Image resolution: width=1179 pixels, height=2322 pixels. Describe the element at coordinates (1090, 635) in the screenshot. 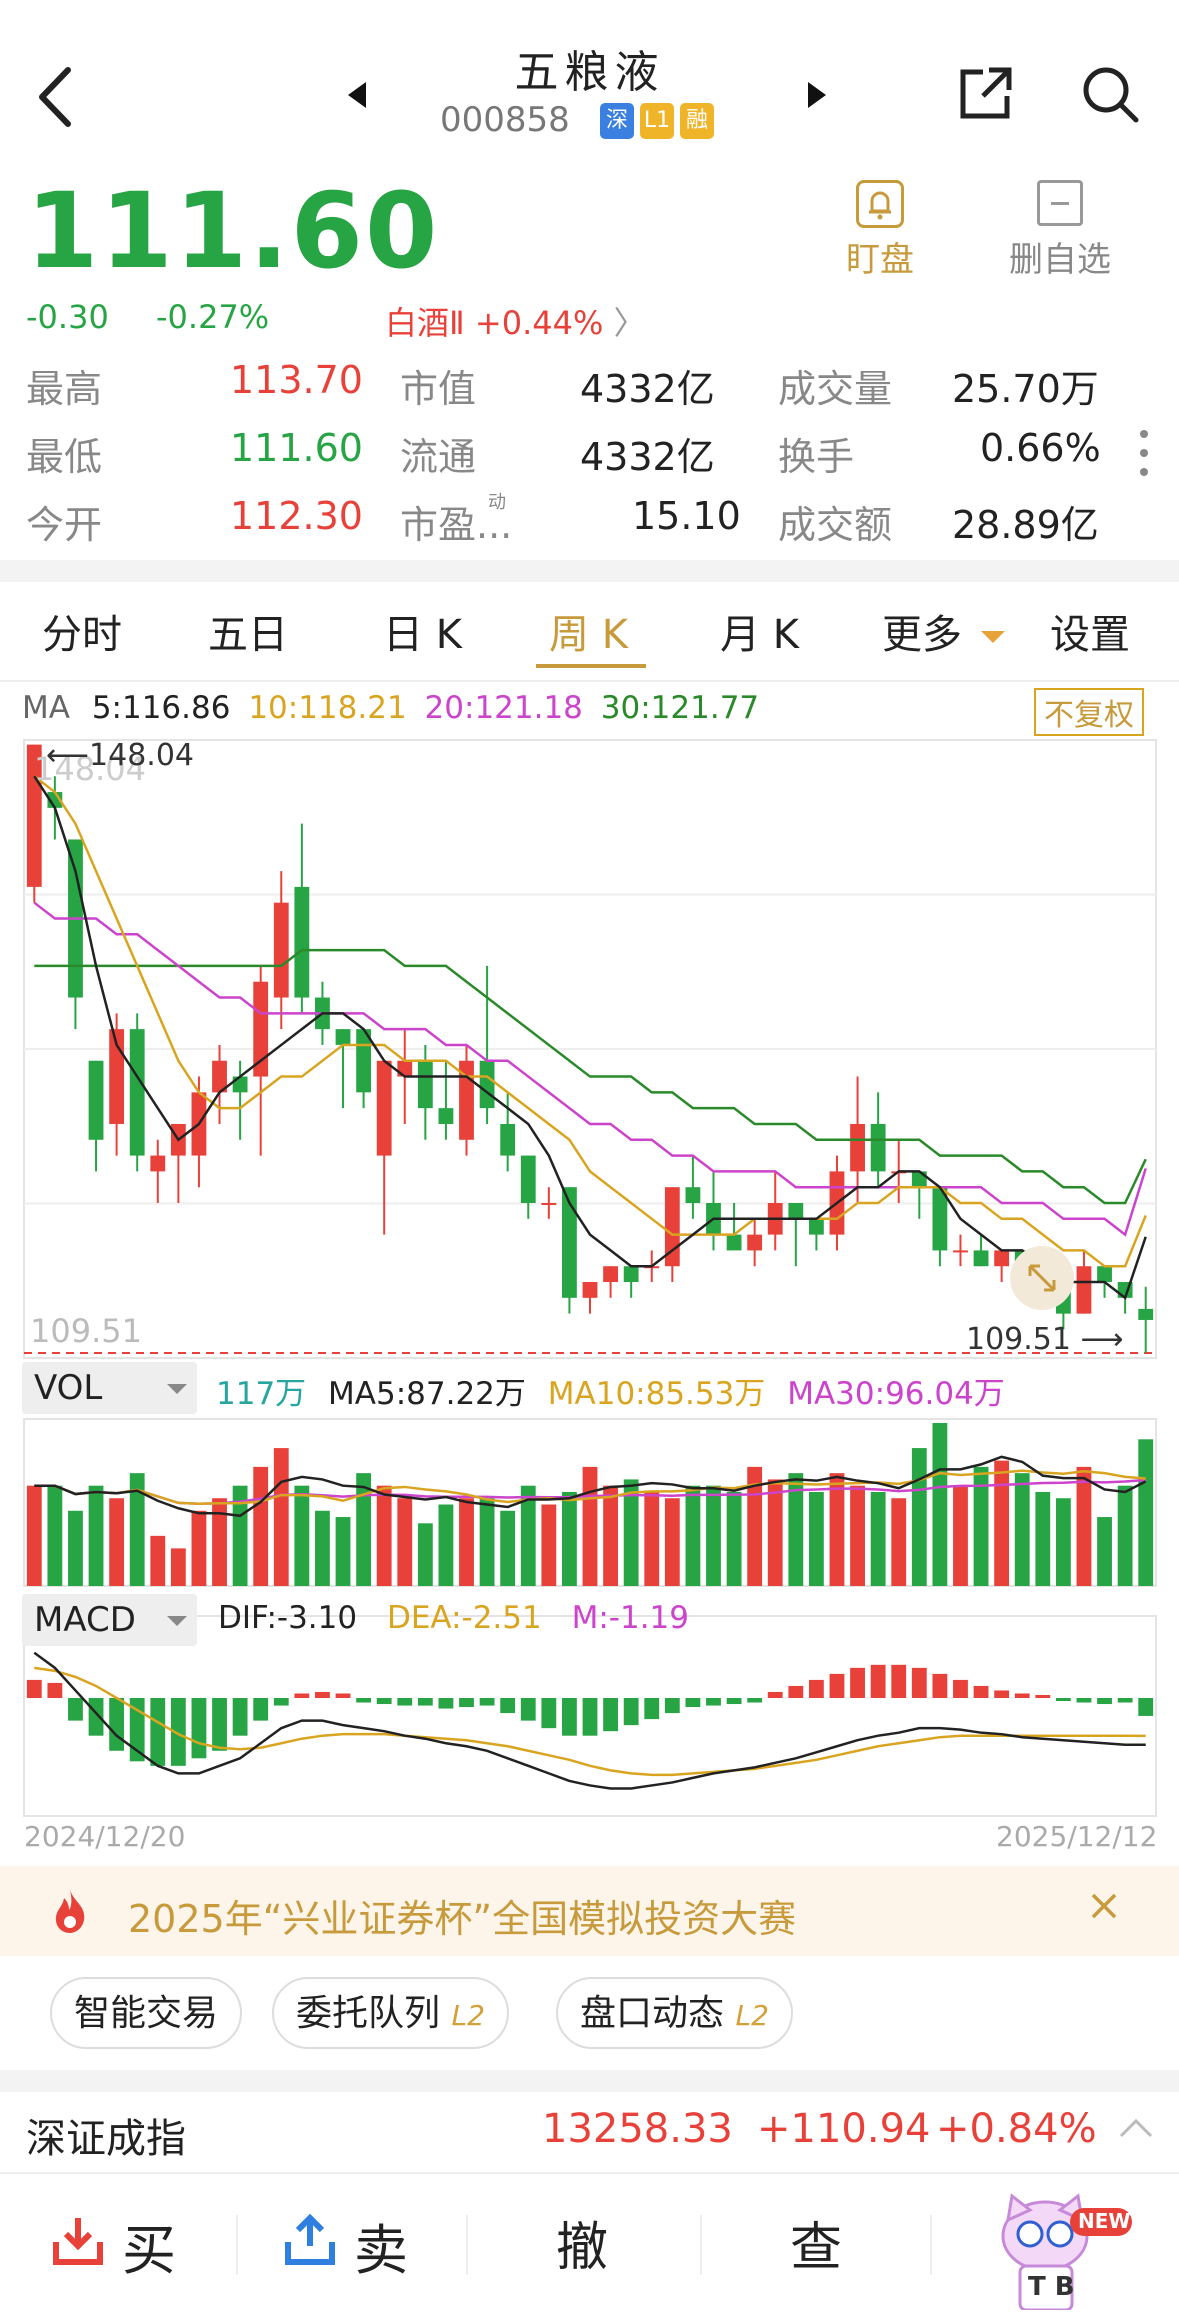

I see `tab-settings: 设置` at that location.